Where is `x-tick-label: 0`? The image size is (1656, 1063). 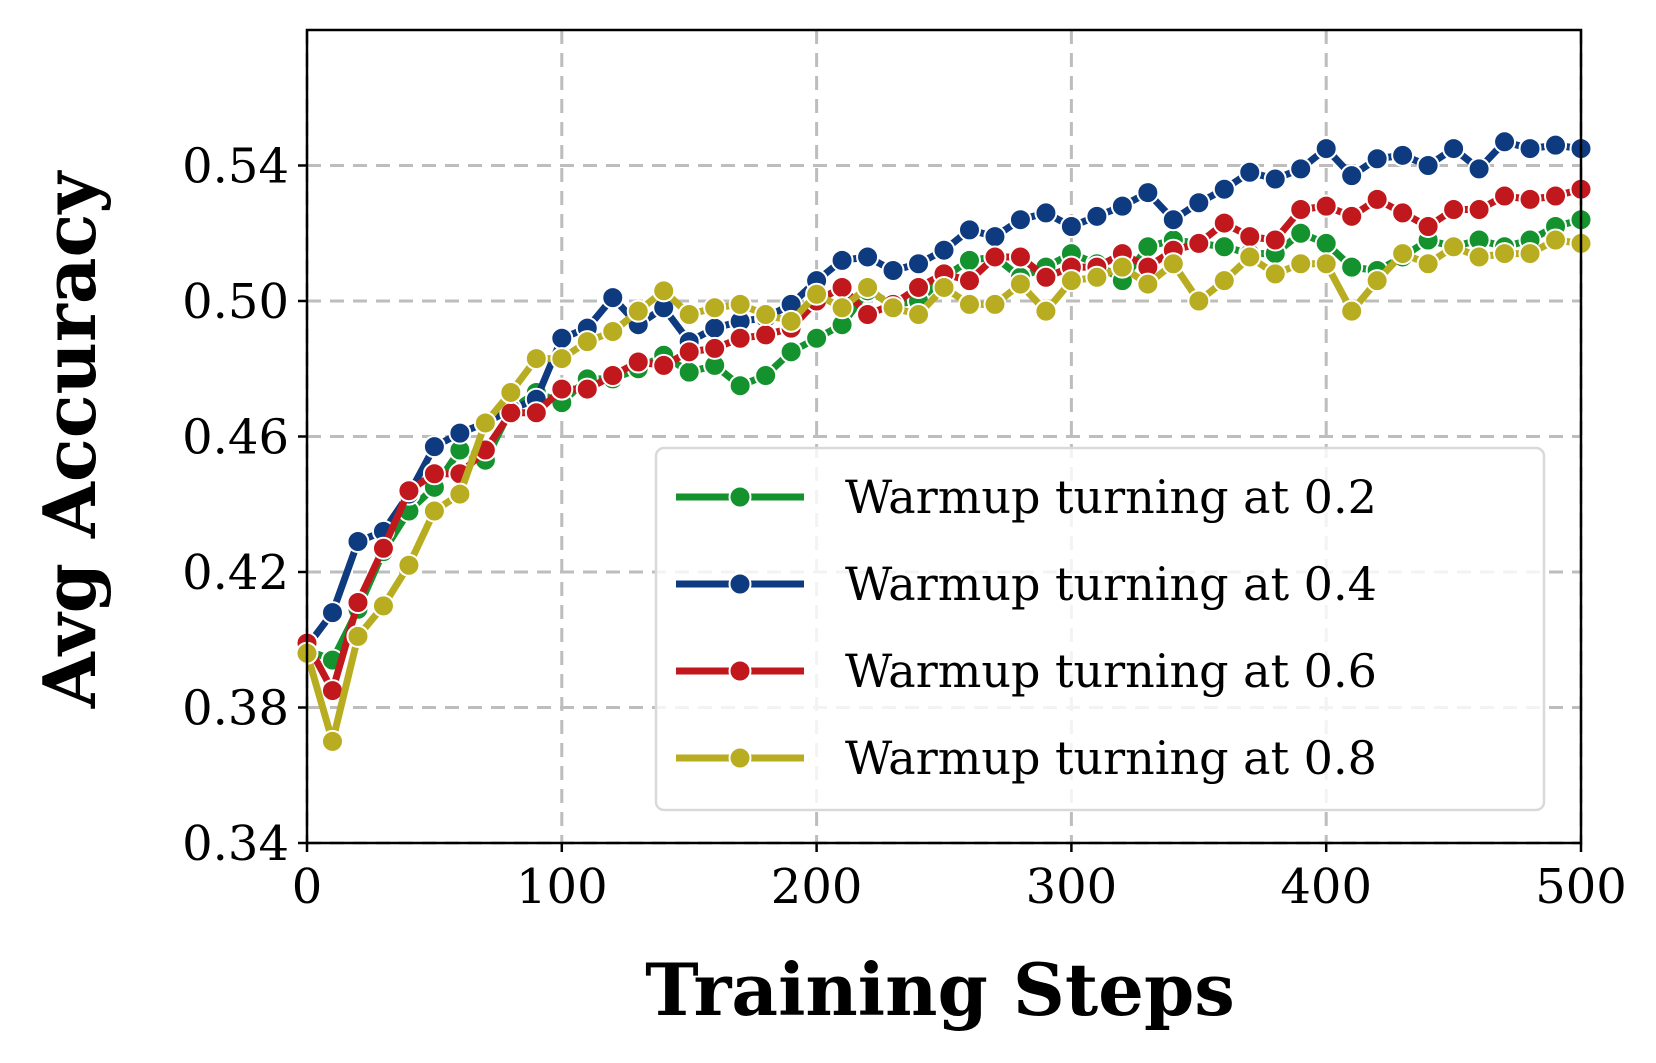 x-tick-label: 0 is located at coordinates (307, 887).